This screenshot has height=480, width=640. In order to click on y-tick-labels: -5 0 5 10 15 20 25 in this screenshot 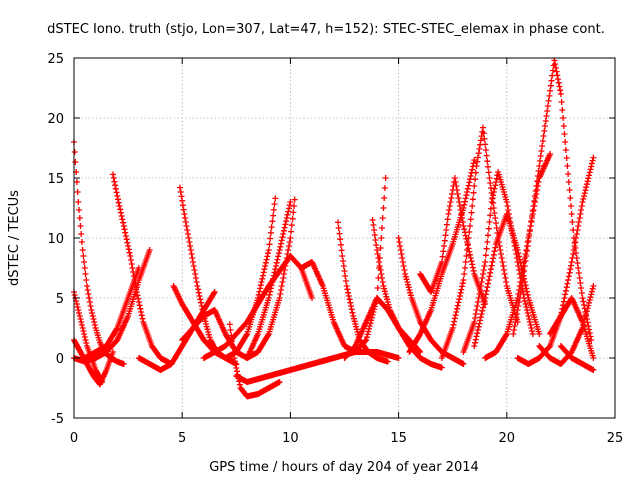, I will do `click(55, 239)`.